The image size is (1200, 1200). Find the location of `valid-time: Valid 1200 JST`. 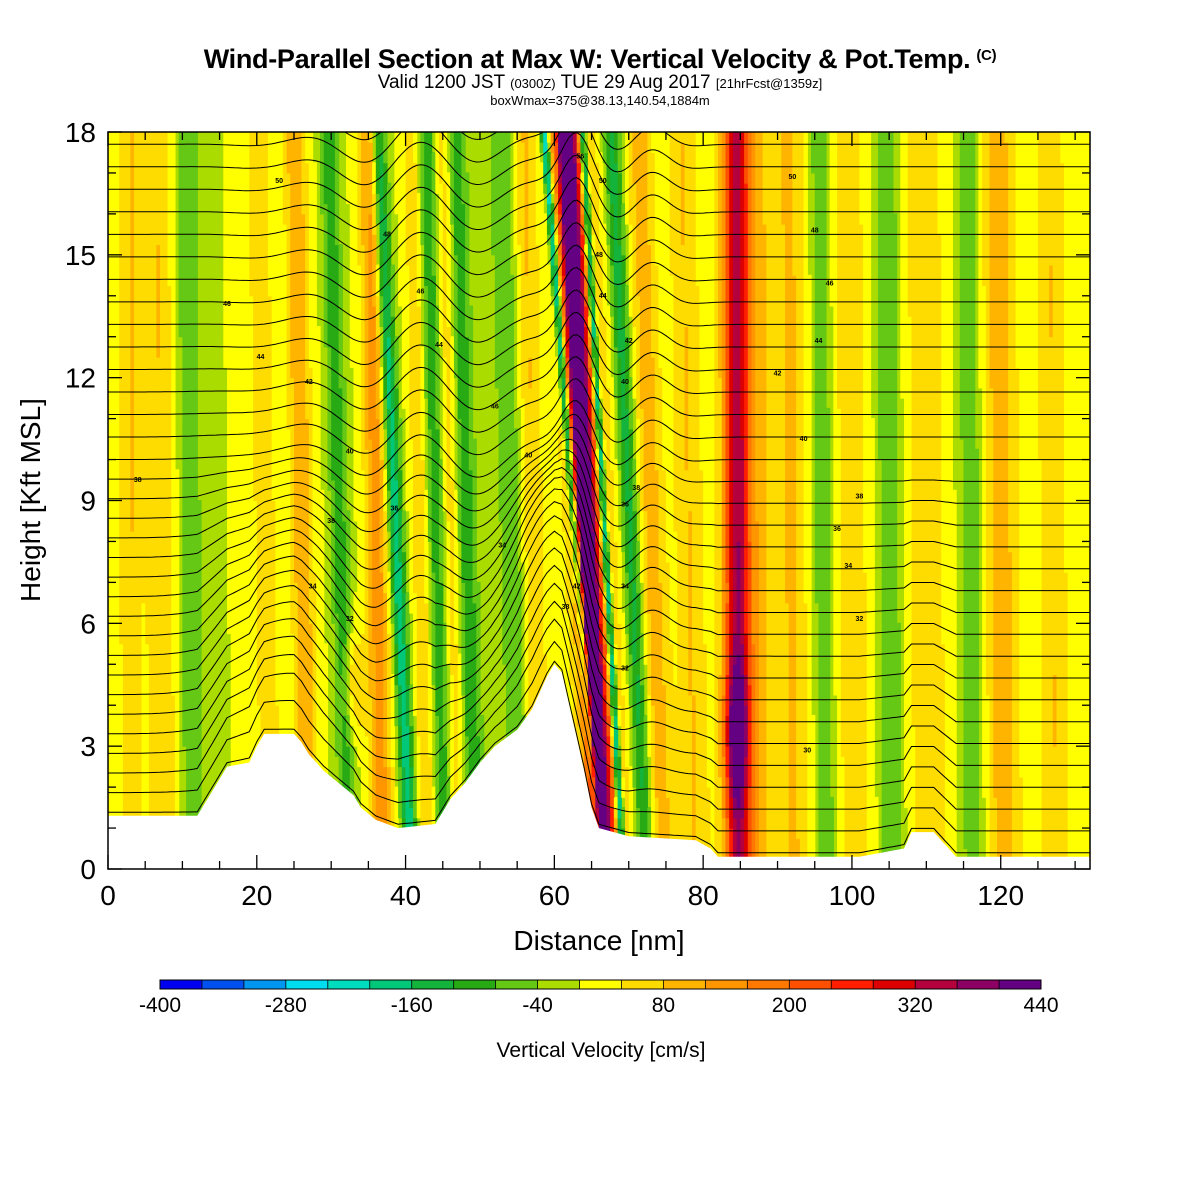

valid-time: Valid 1200 JST is located at coordinates (441, 82).